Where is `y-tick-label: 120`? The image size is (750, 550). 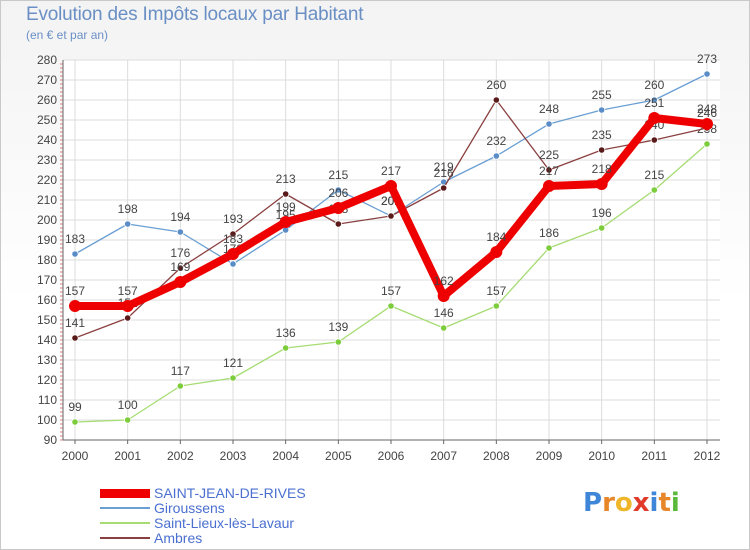 y-tick-label: 120 is located at coordinates (47, 380).